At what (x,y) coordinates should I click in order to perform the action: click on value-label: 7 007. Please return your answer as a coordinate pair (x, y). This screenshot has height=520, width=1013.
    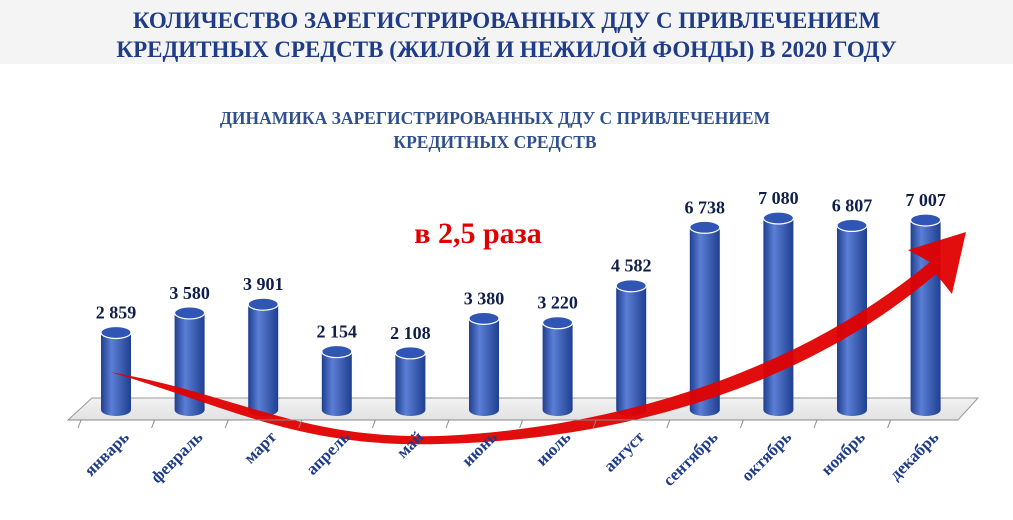
    Looking at the image, I should click on (925, 200).